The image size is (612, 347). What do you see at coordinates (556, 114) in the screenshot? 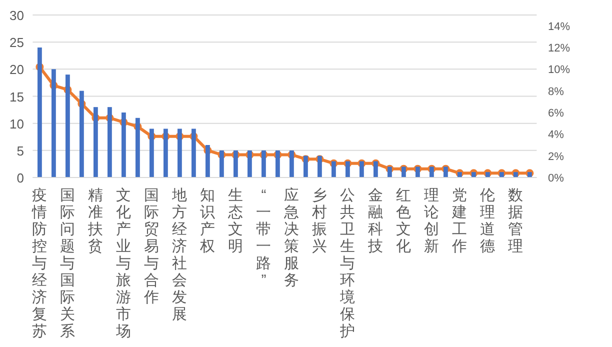
I see `y2-tick-label: 6%` at bounding box center [556, 114].